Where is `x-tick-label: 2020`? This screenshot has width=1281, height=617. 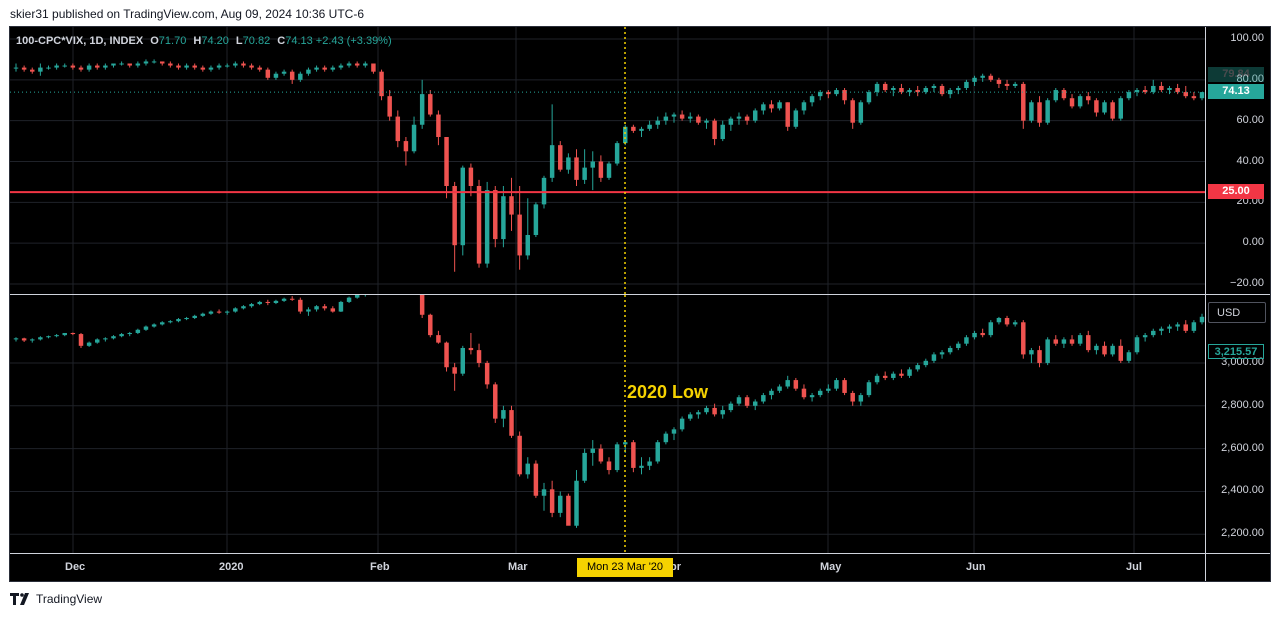 x-tick-label: 2020 is located at coordinates (231, 567).